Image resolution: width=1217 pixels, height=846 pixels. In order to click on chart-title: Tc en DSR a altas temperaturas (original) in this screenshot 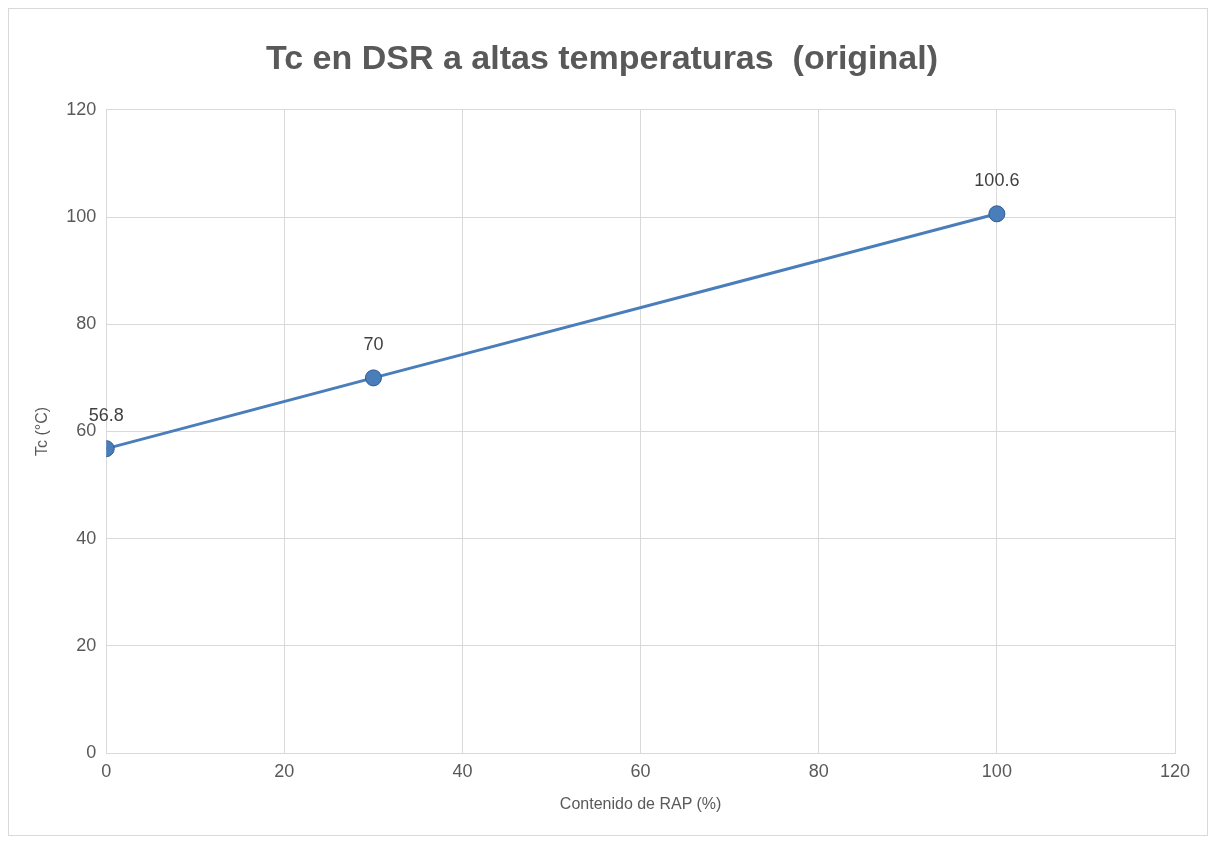, I will do `click(602, 56)`.